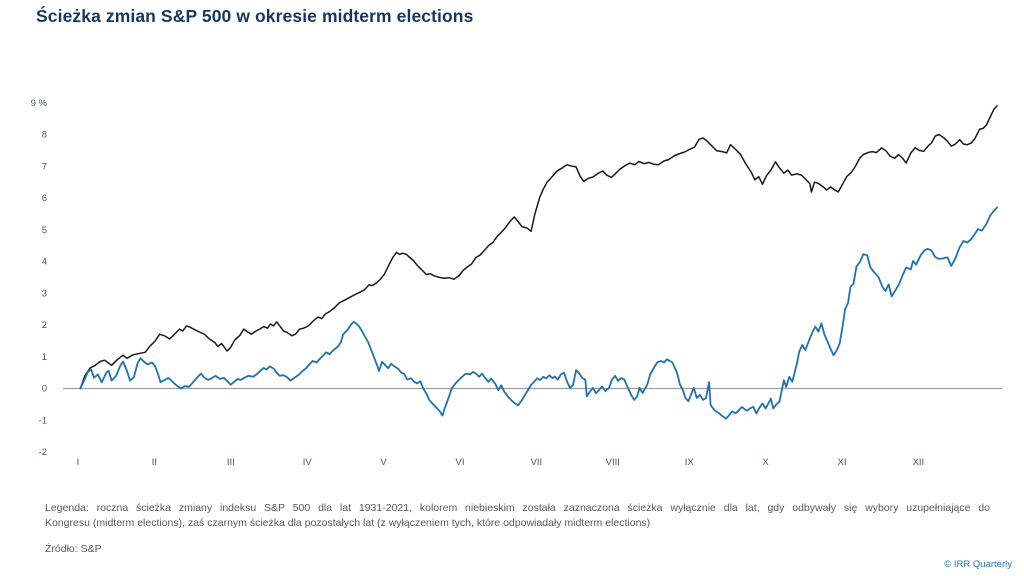  Describe the element at coordinates (43, 420) in the screenshot. I see `y-tick-label: -1` at that location.